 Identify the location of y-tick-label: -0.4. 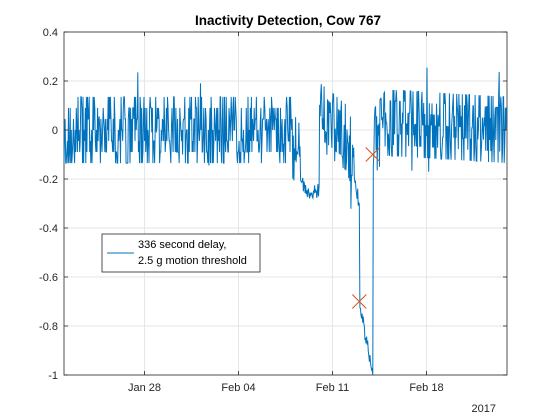
(48, 229).